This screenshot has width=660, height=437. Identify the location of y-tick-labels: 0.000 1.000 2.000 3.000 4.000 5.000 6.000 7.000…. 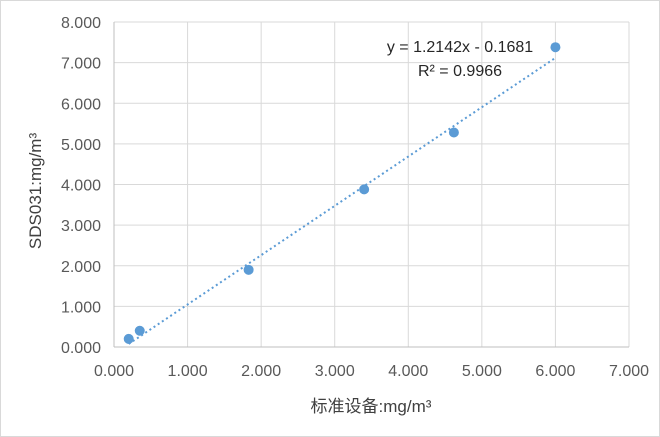
(81, 186).